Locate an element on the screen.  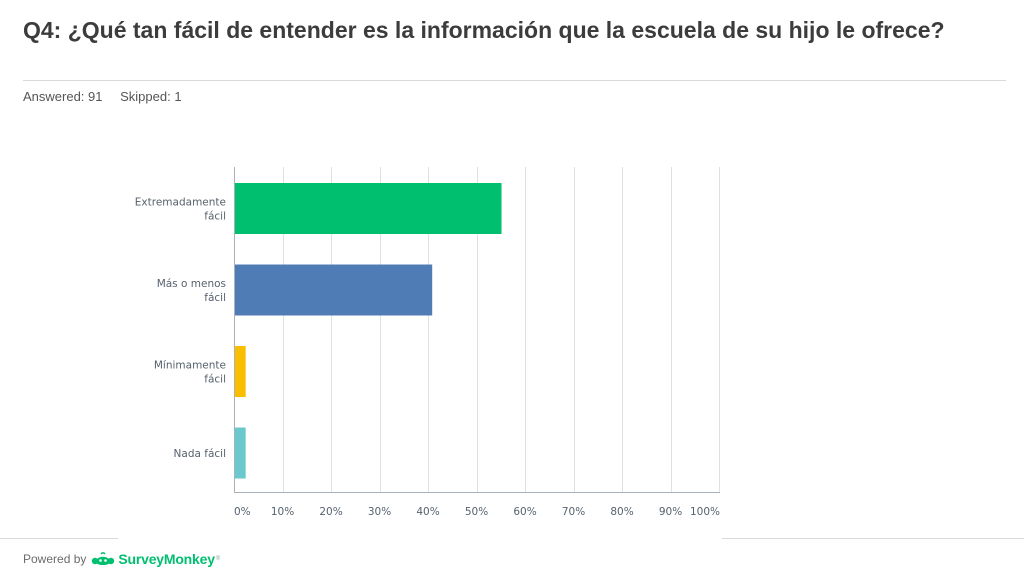
x-tick-label: 0% is located at coordinates (242, 512).